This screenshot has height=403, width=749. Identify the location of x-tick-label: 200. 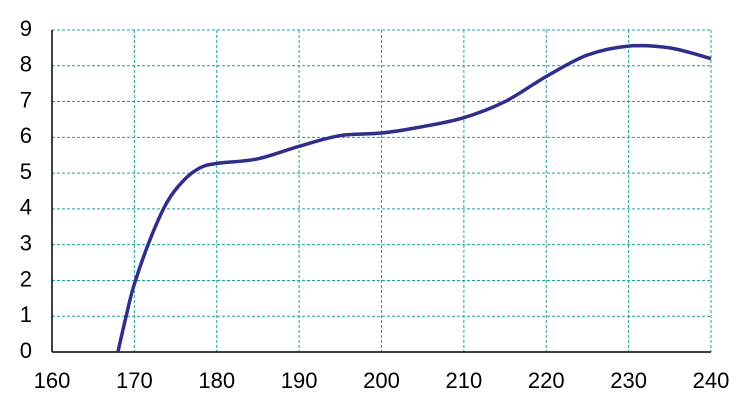
(381, 380).